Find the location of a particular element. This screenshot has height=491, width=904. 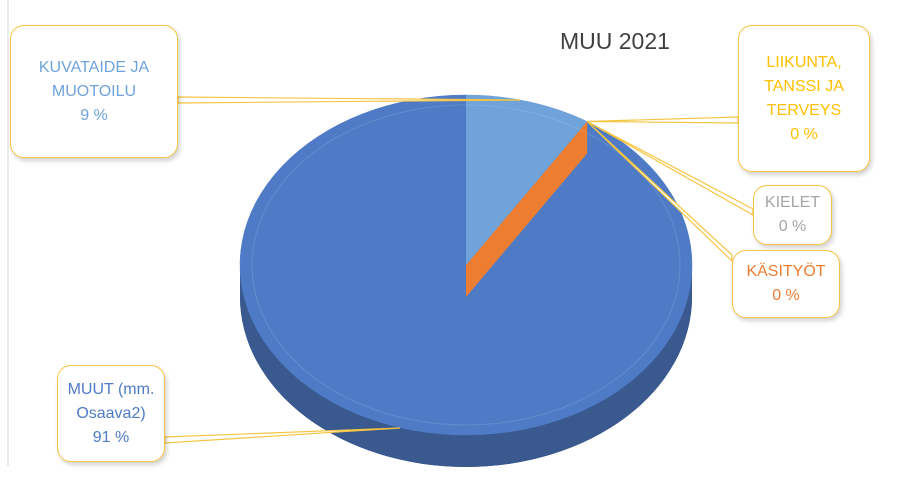

data-label-box: MUUT (mm. Osaava2) 91 % is located at coordinates (111, 413).